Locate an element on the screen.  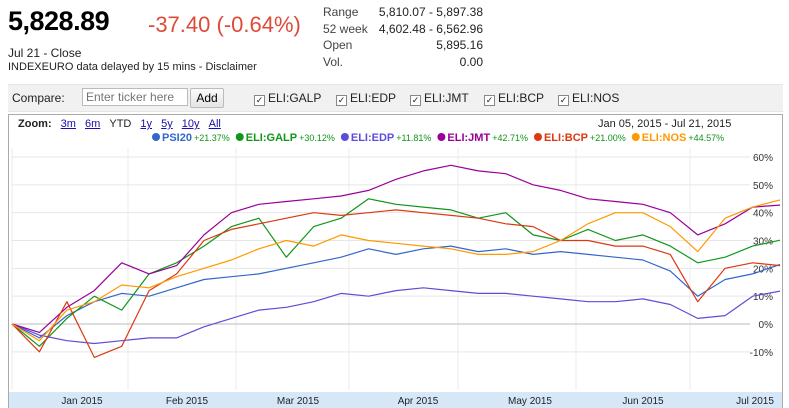
legend-change: +11.81% is located at coordinates (413, 138).